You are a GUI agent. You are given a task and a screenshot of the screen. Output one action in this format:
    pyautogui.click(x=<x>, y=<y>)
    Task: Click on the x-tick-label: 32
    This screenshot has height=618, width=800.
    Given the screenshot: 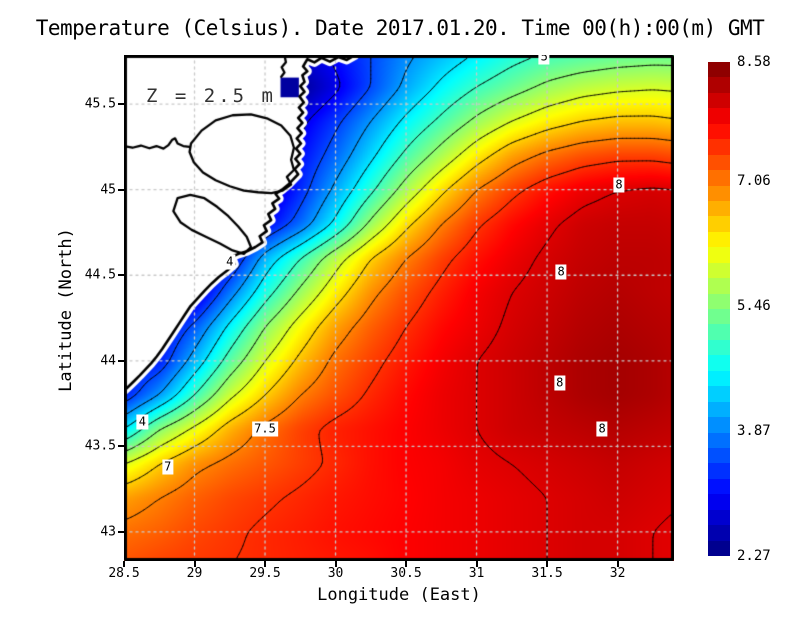 What is the action you would take?
    pyautogui.click(x=617, y=573)
    